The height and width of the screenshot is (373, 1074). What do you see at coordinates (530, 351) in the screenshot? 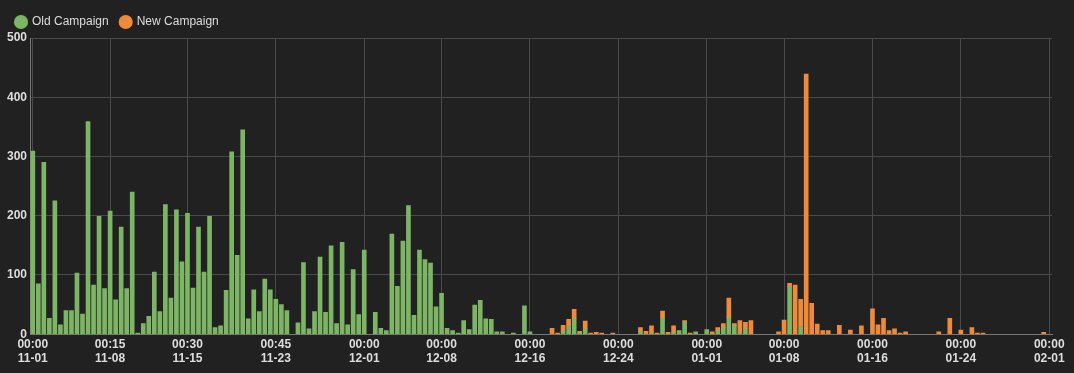
I see `x-tick-label: 00:00 12-16` at bounding box center [530, 351].